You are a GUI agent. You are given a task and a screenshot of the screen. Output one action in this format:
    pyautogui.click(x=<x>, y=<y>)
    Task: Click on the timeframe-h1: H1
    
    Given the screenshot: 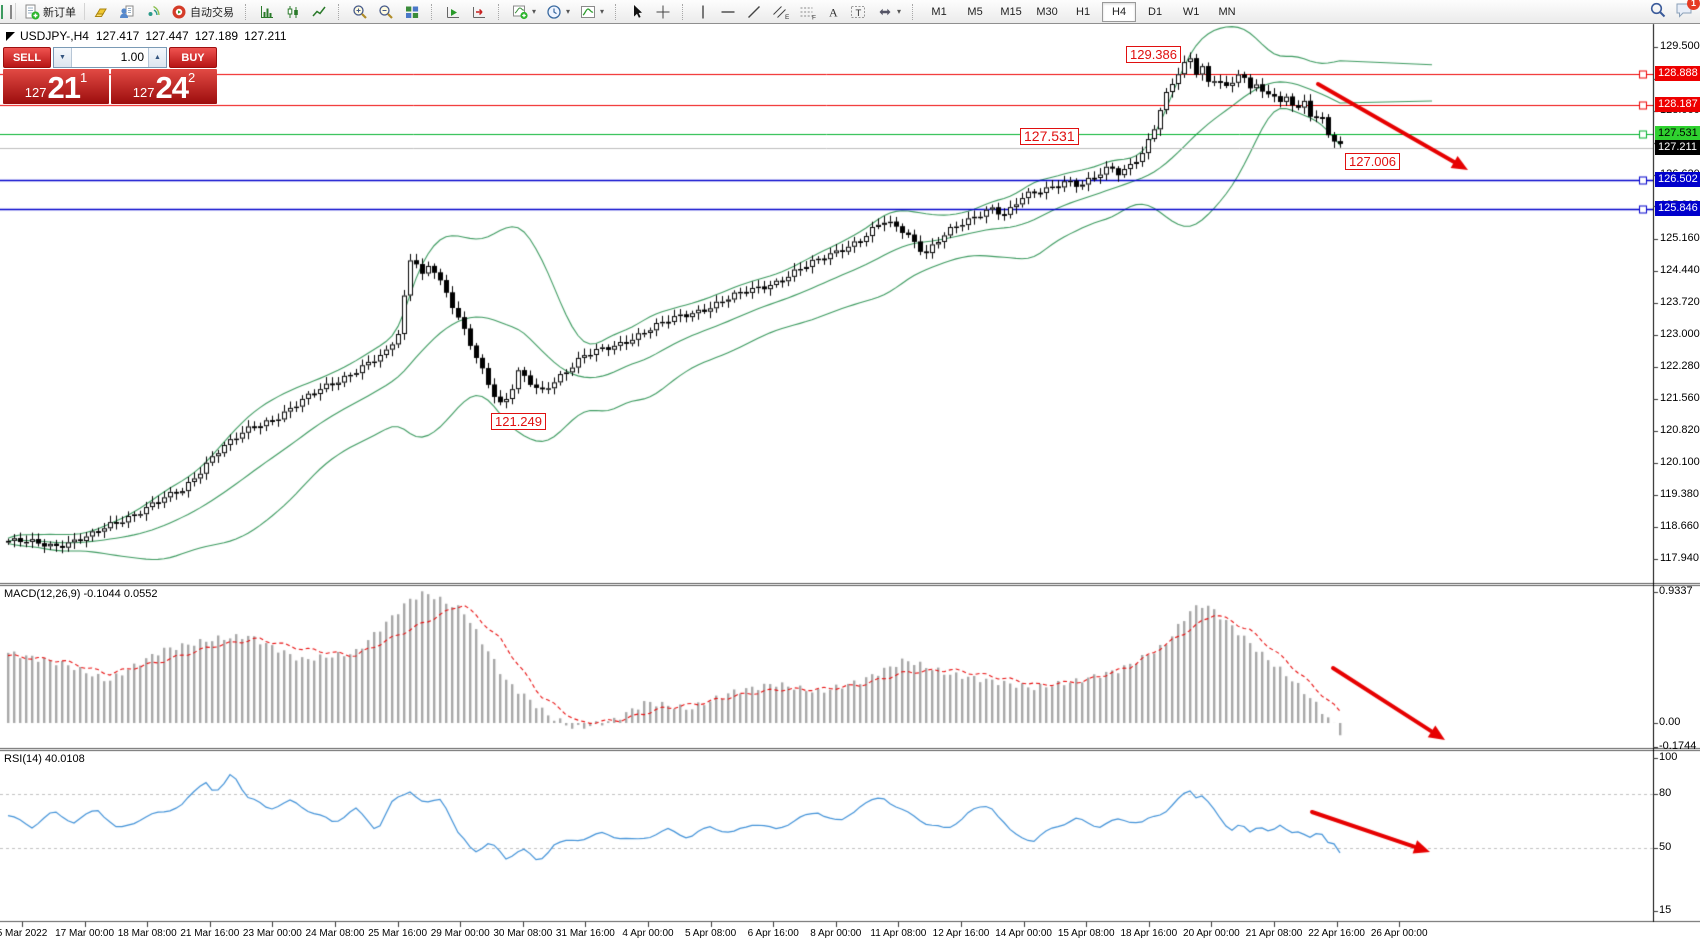 What is the action you would take?
    pyautogui.click(x=1083, y=11)
    